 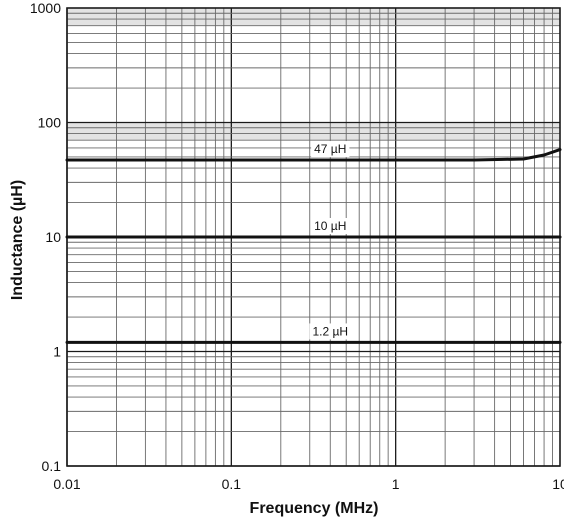 I want to click on series-label-2: 1.2 µH, so click(x=330, y=331).